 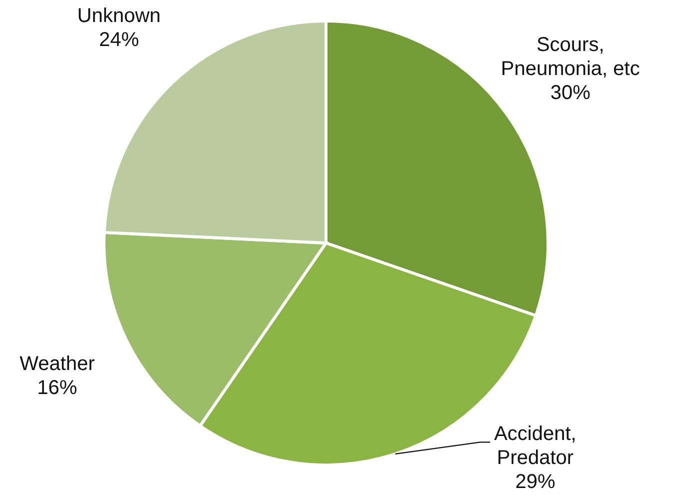 I want to click on slice-label: Scours, Pneumonia, etc, so click(x=570, y=57).